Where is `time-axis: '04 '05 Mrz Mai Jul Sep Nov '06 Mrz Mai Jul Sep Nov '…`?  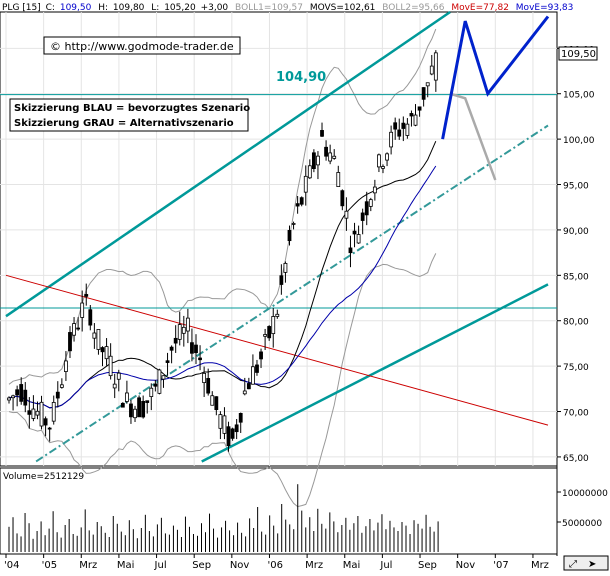
time-axis: '04 '05 Mrz Mai Jul Sep Nov '06 Mrz Mai Jul Sep Nov '… is located at coordinates (276, 562).